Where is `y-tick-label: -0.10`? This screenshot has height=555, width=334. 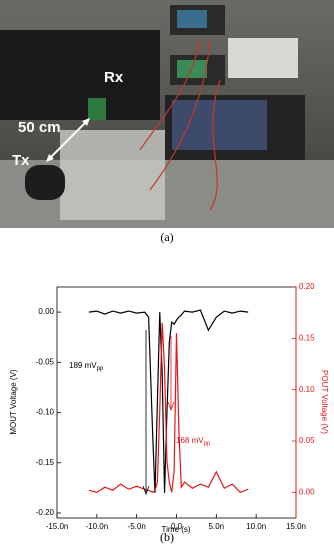
y-tick-label: -0.10 is located at coordinates (45, 412).